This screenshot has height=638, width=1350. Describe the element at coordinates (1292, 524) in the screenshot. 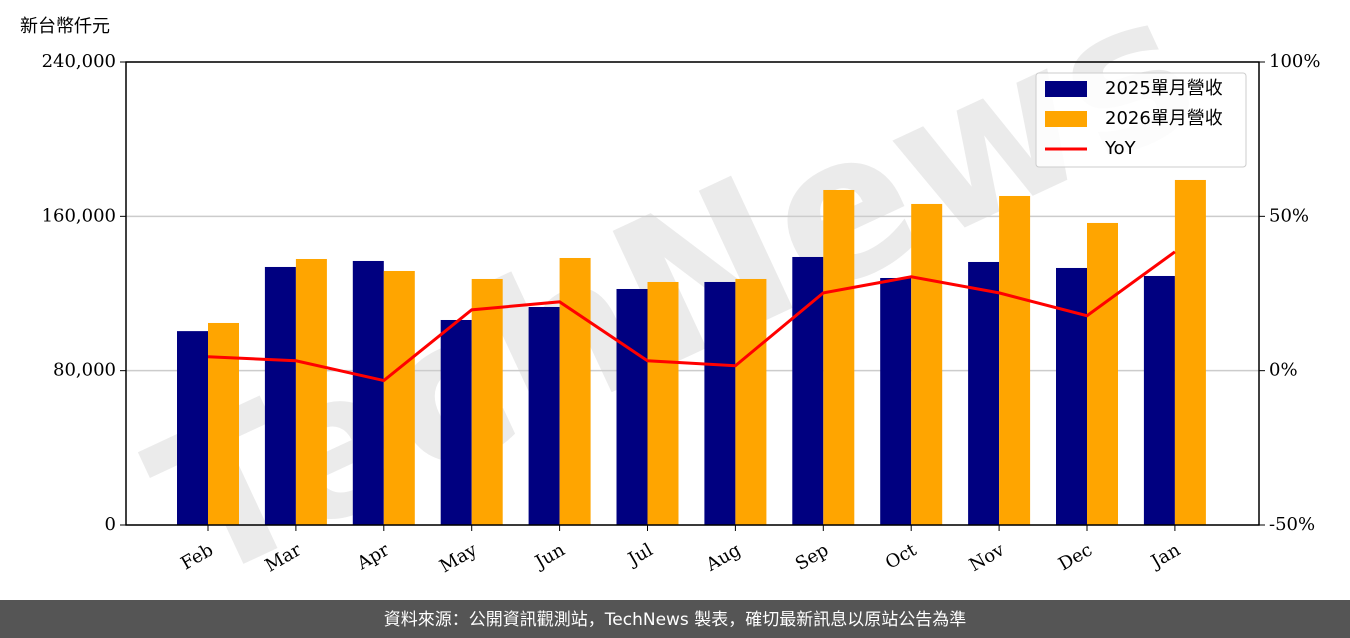

I see `y2-tick-label: -50%` at that location.